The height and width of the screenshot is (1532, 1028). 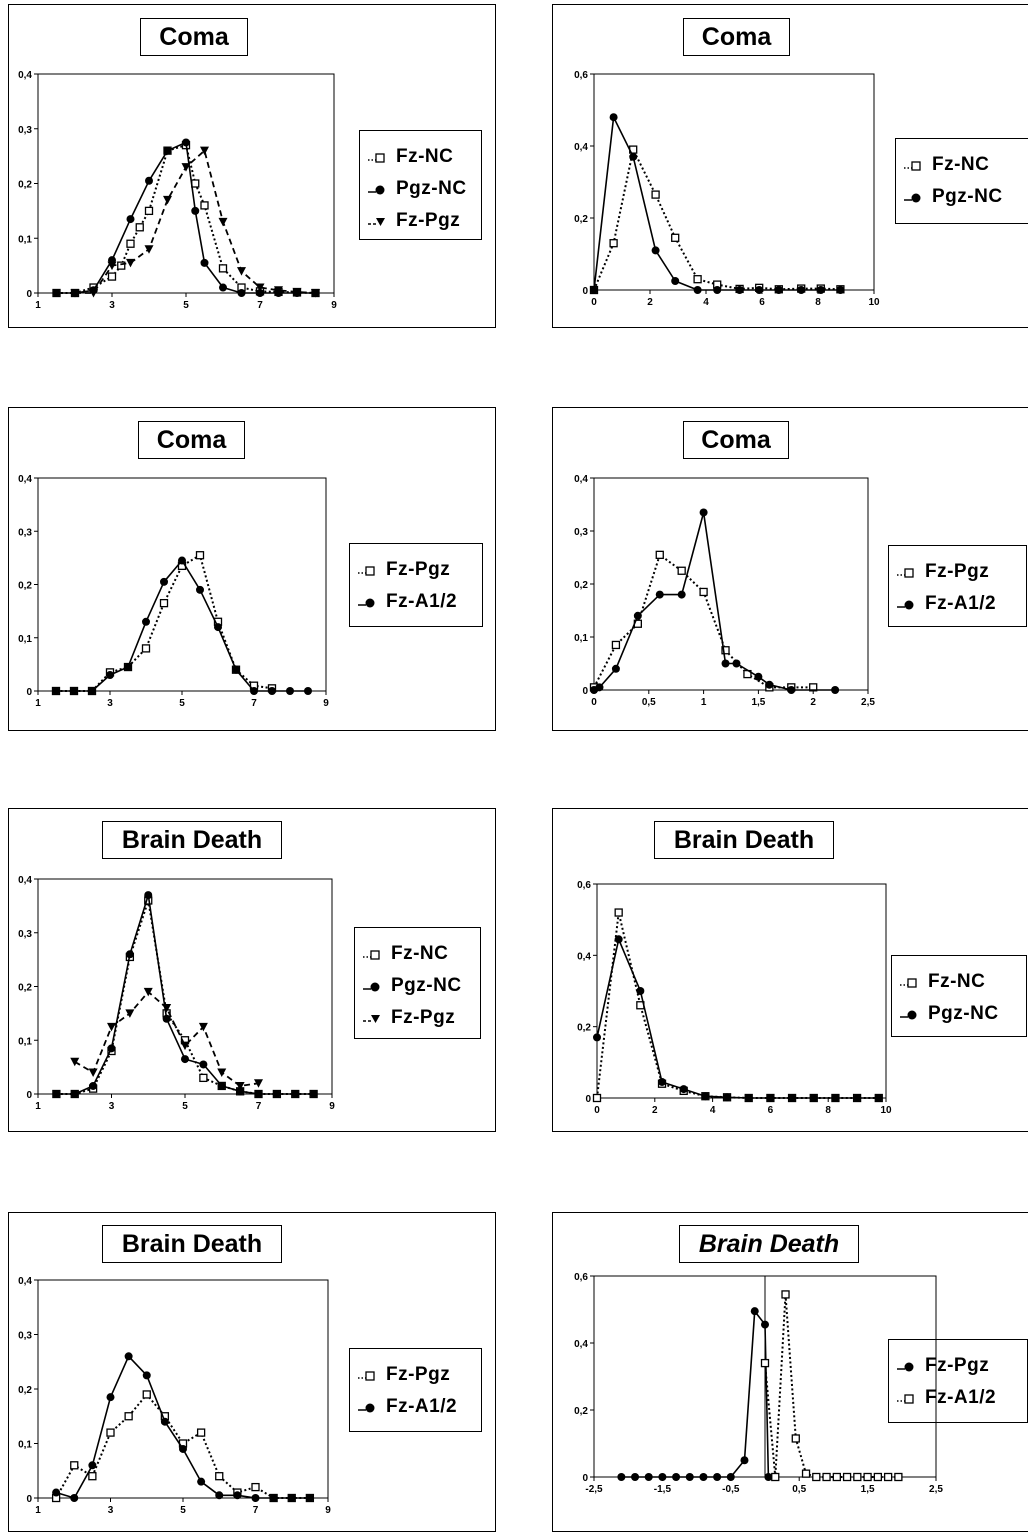 I want to click on triangle-marker-icon, so click(x=376, y=222).